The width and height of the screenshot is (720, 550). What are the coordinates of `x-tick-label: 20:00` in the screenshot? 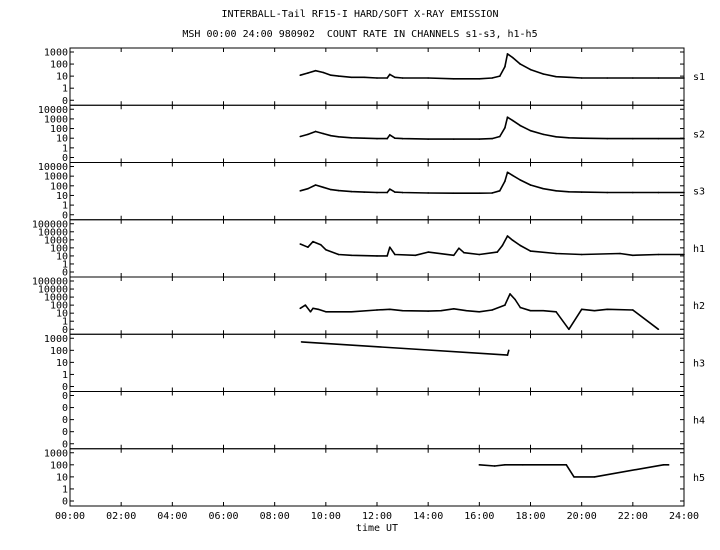 It's located at (582, 516).